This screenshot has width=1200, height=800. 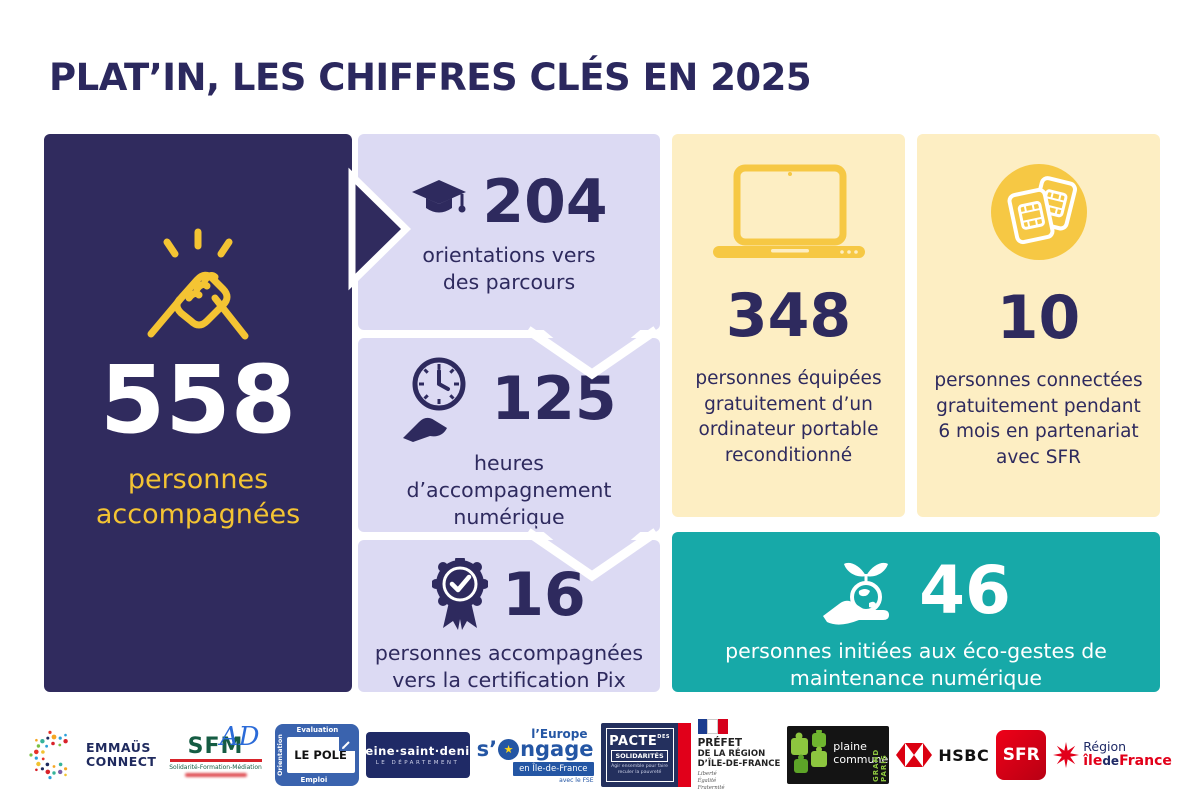 What do you see at coordinates (346, 744) in the screenshot?
I see `pencil-icon` at bounding box center [346, 744].